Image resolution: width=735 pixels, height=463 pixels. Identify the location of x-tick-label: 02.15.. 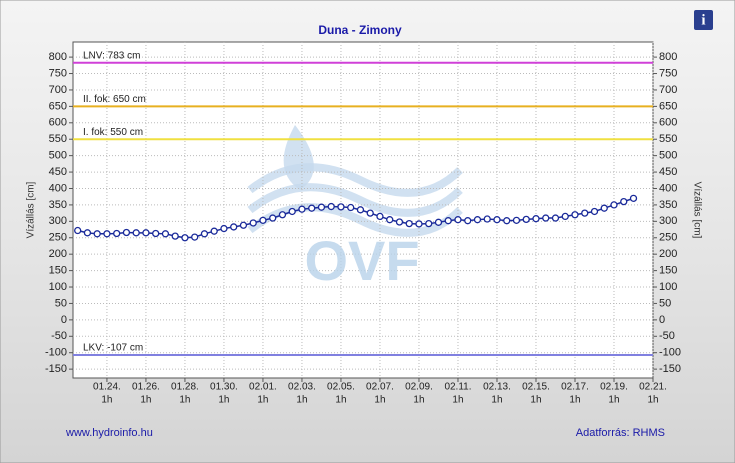
(536, 387).